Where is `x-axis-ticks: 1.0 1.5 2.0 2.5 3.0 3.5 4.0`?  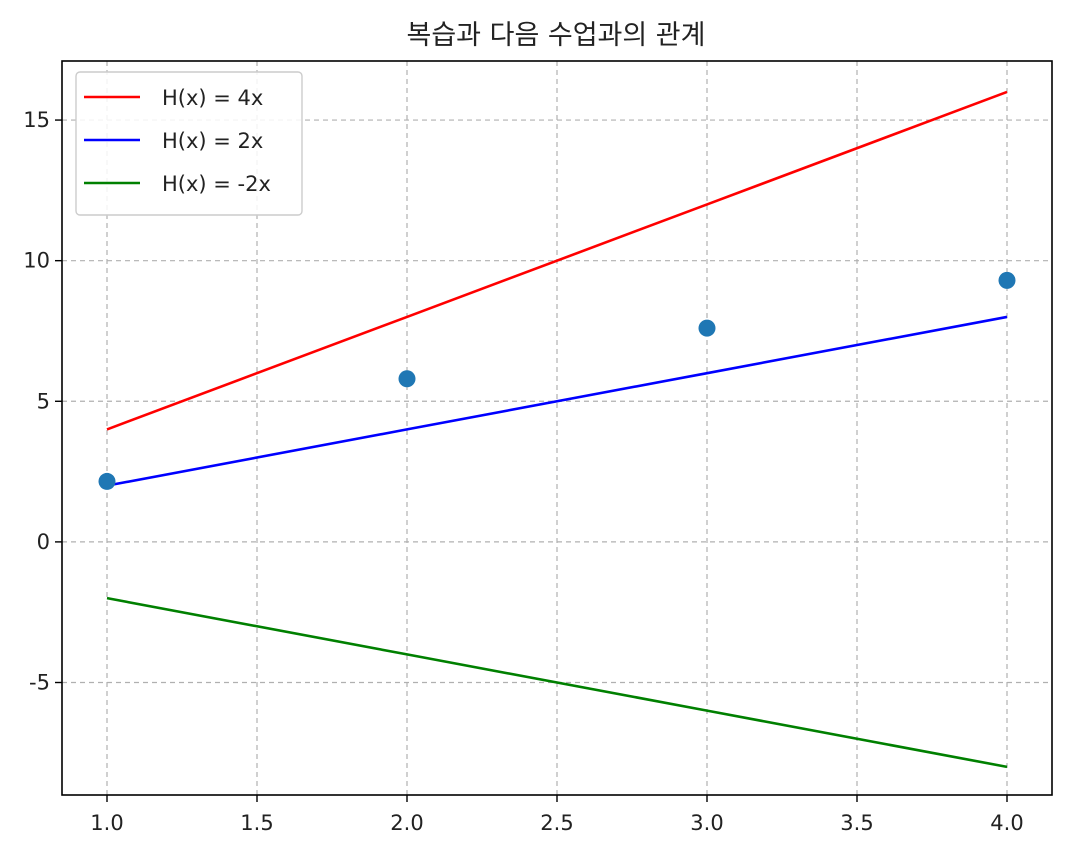
x-axis-ticks: 1.0 1.5 2.0 2.5 3.0 3.5 4.0 is located at coordinates (556, 815).